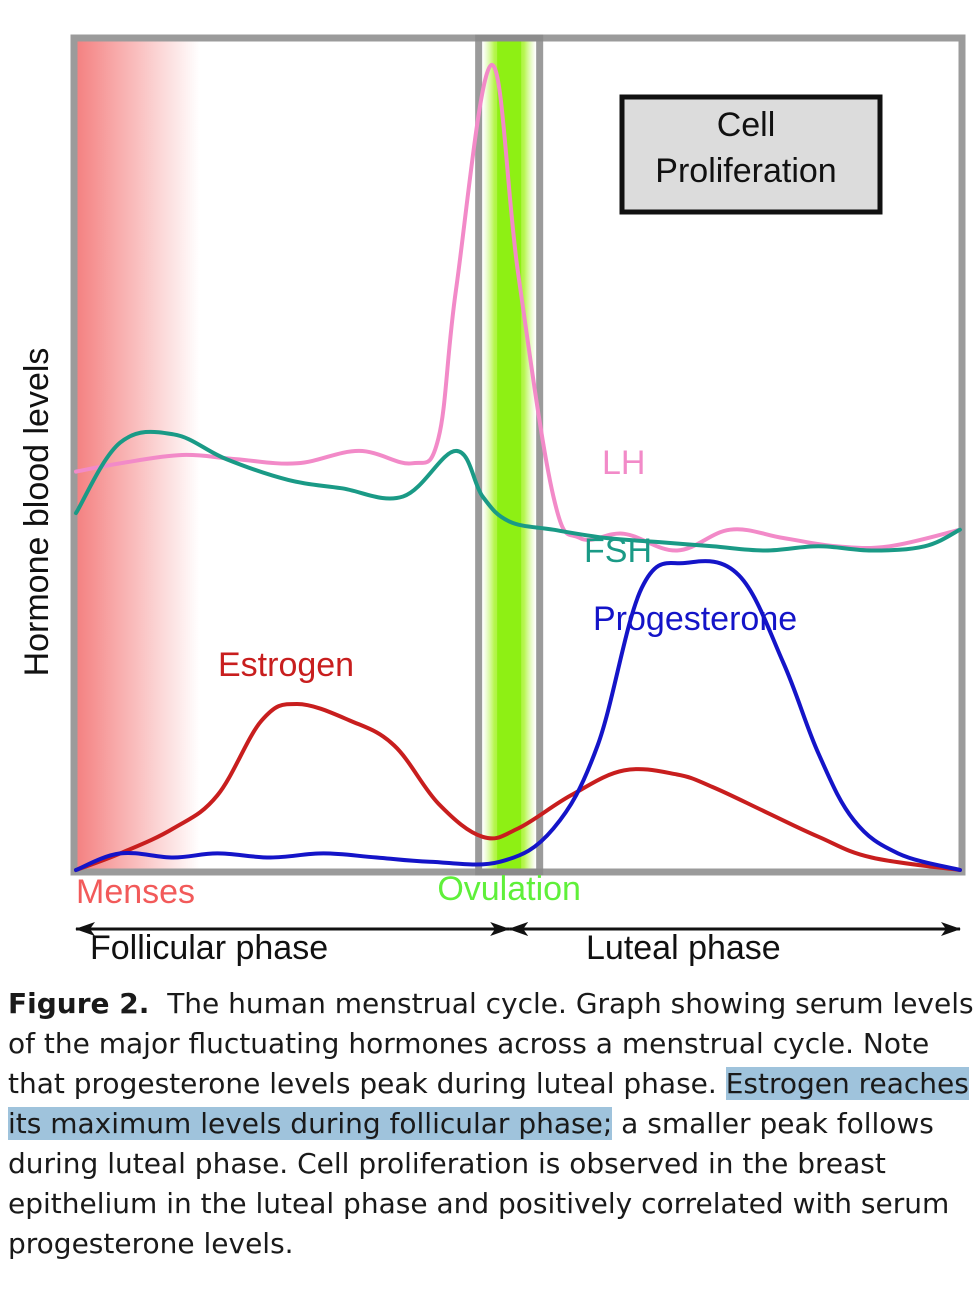  Describe the element at coordinates (209, 948) in the screenshot. I see `follicular-phase-label: Follicular phase` at that location.